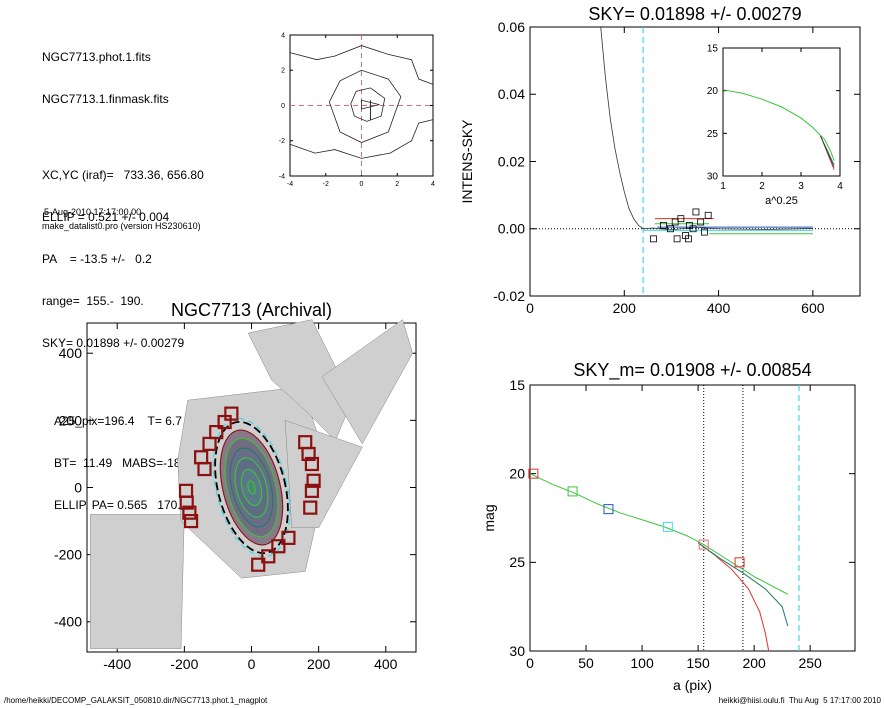  I want to click on x-tick-label: 3, so click(801, 186).